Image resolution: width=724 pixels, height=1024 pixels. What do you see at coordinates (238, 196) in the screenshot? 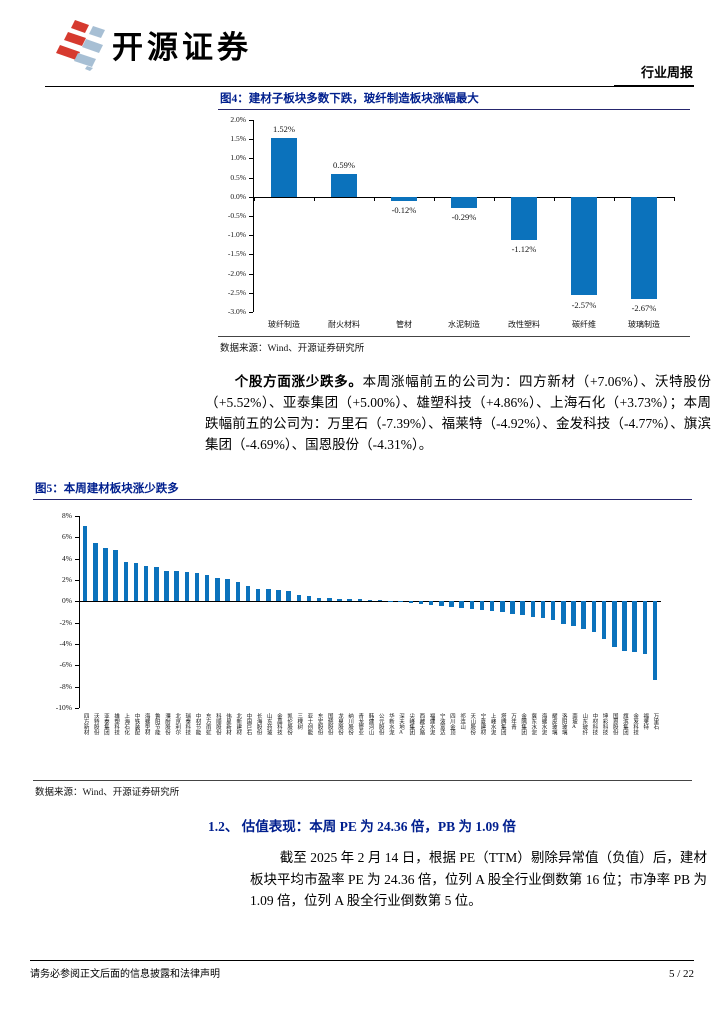
I see `y-tick-label: 0.0%` at bounding box center [238, 196].